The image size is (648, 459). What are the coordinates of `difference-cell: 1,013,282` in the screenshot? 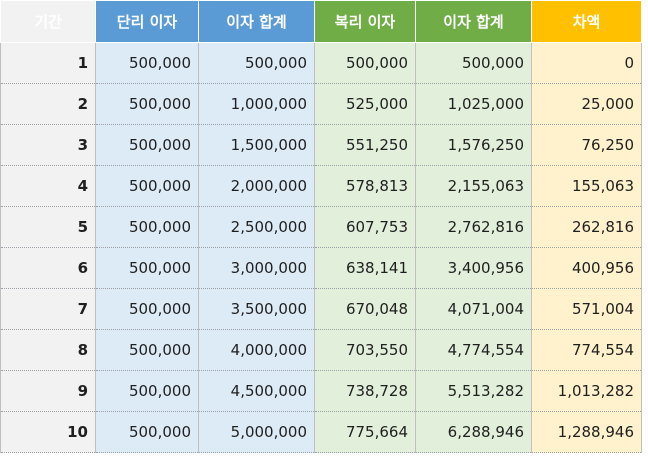 It's located at (586, 391).